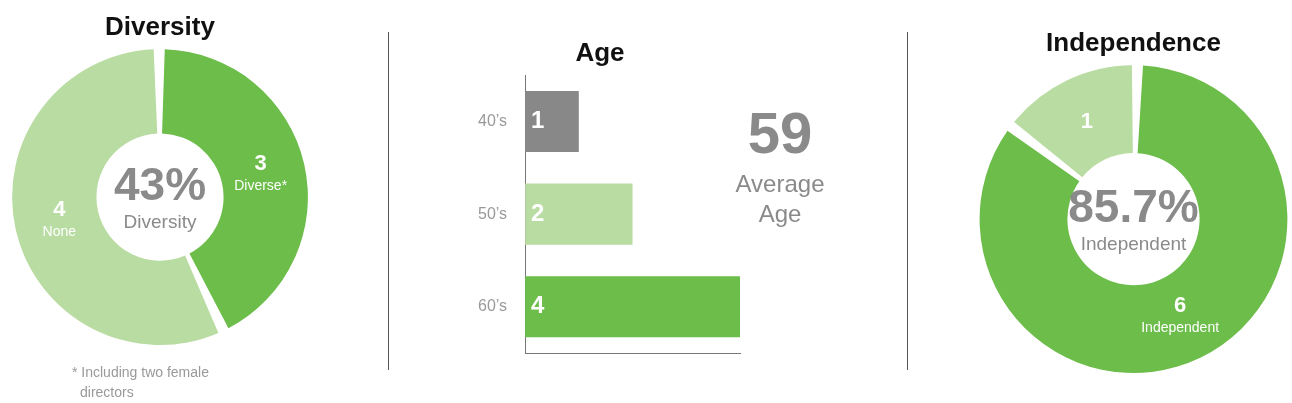  I want to click on text: 43%, so click(160, 183).